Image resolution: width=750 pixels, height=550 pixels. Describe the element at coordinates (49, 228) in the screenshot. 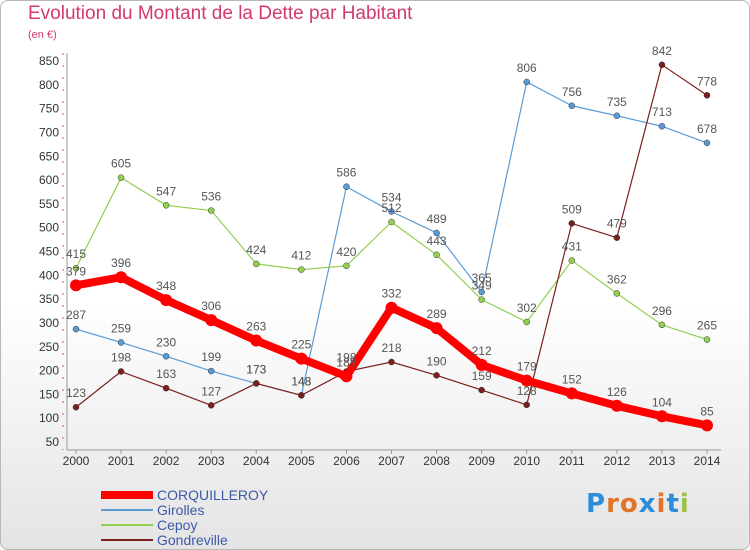

I see `y-tick-label: 500` at that location.